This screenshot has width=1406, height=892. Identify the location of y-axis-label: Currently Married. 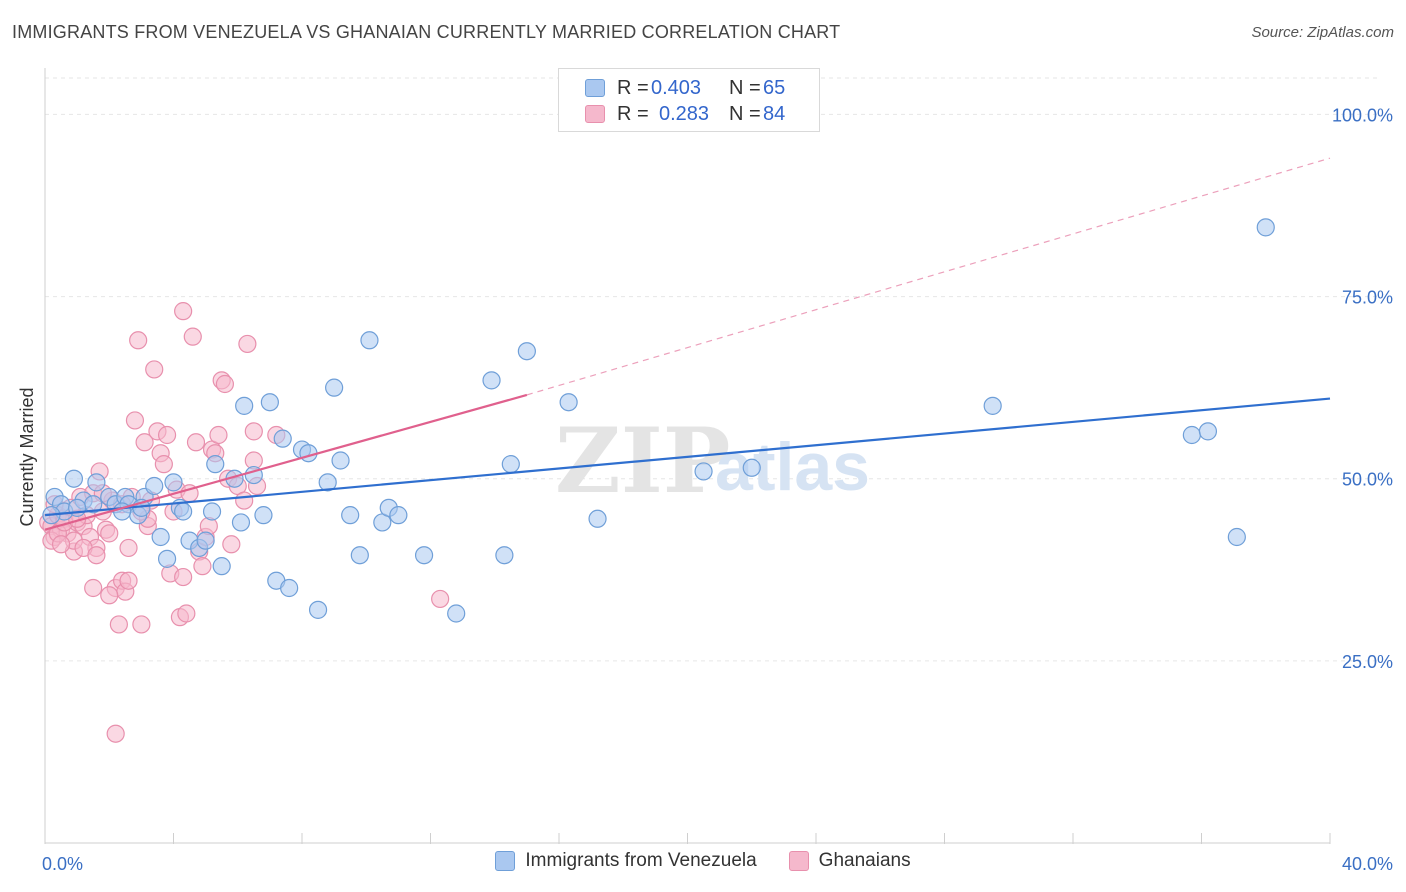
(27, 456).